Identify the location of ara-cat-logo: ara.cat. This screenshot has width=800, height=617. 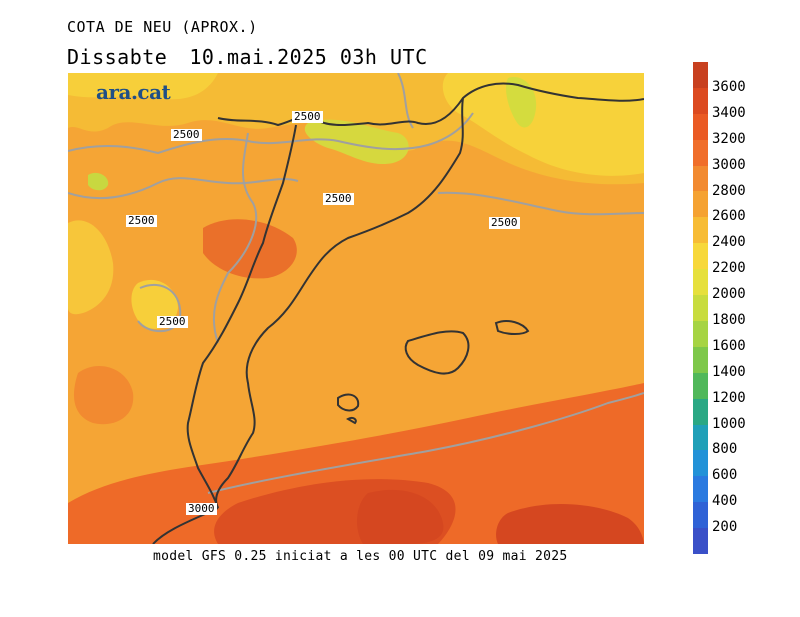
(133, 92).